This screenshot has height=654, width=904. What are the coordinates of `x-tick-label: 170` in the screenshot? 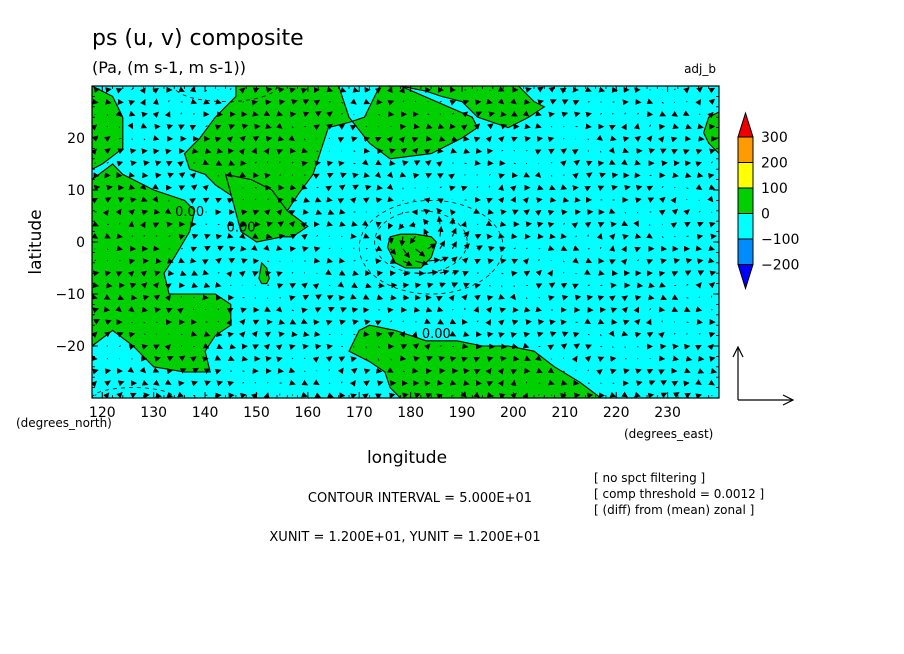 It's located at (359, 413).